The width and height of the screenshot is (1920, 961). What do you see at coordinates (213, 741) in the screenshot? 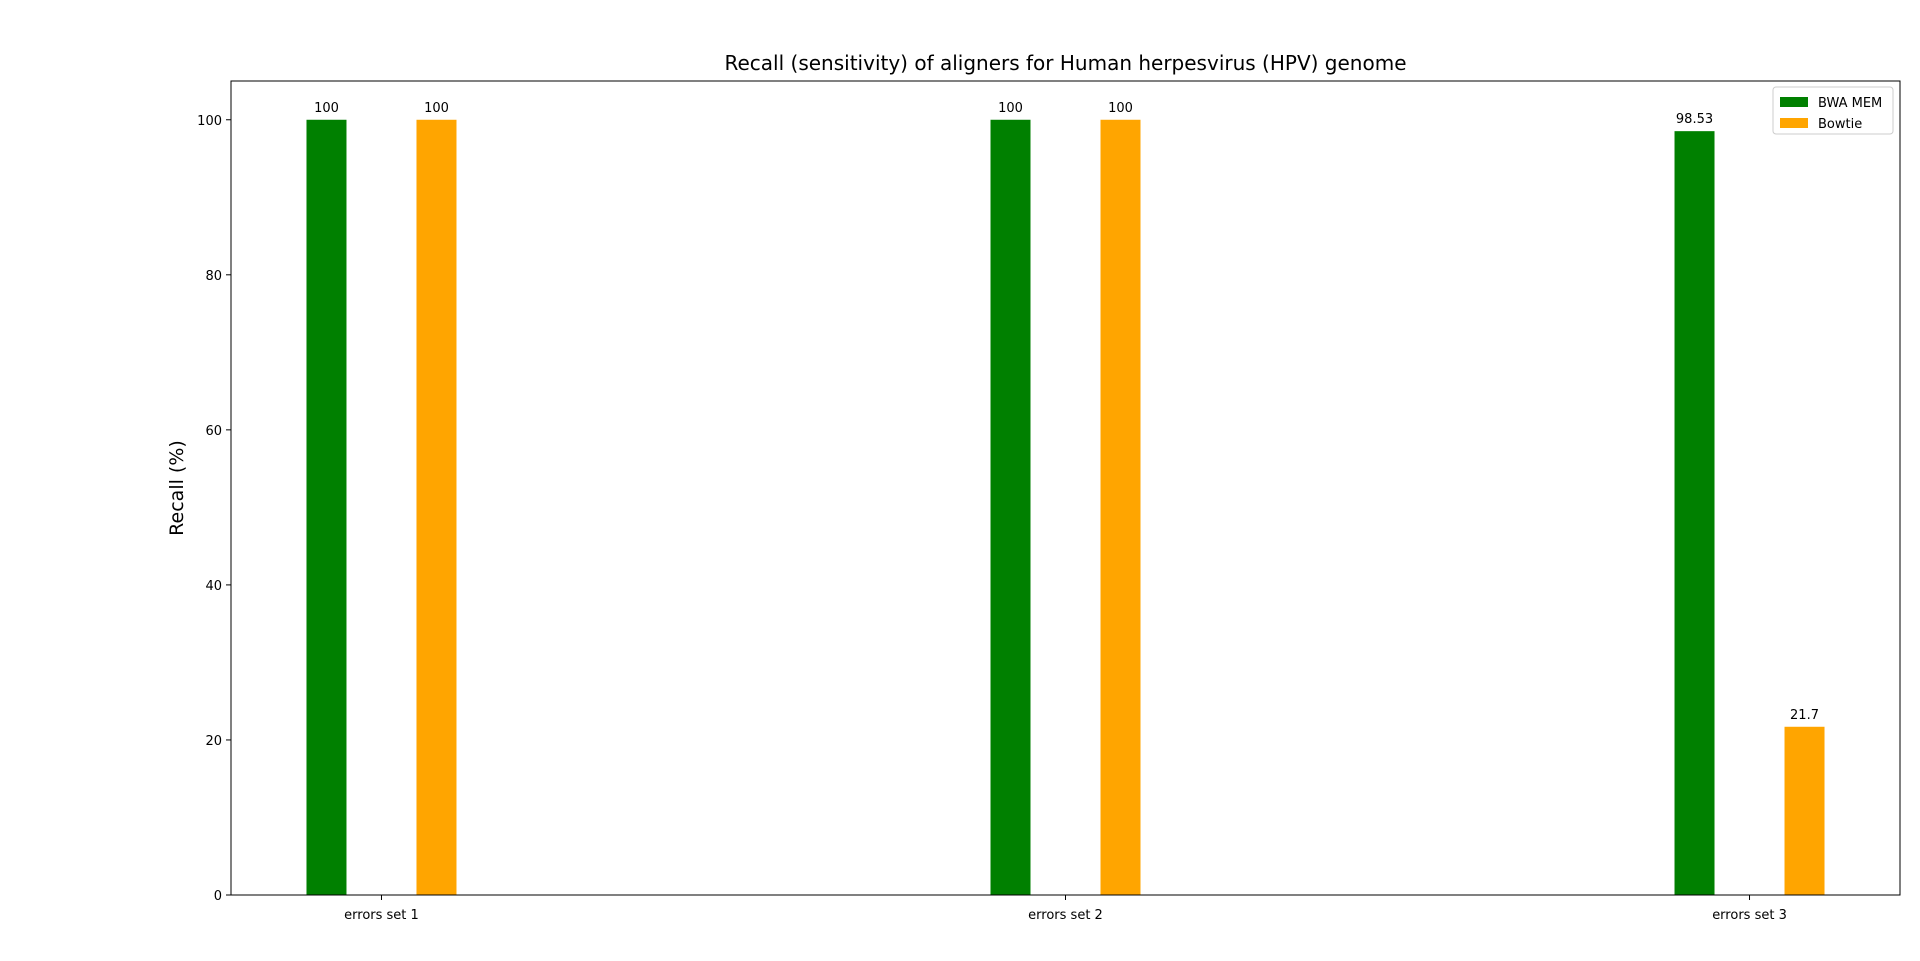
I see `y-tick-label: 20` at bounding box center [213, 741].